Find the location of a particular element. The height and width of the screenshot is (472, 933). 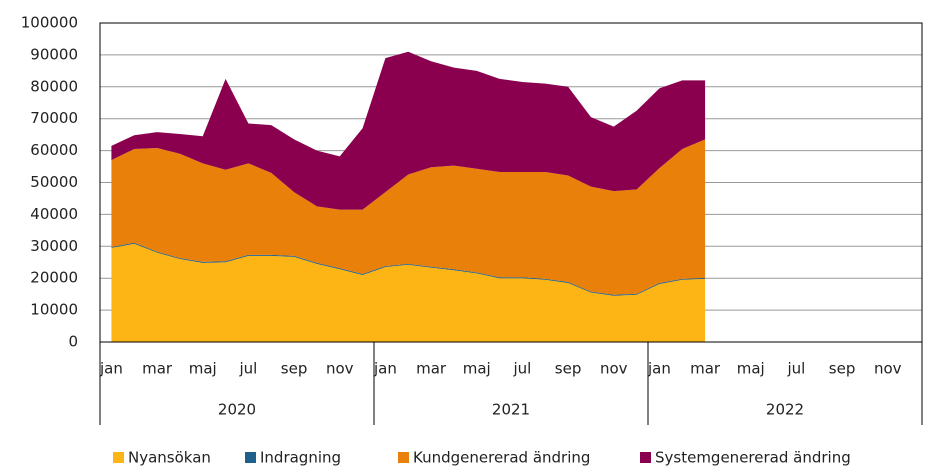

y-tick-label: 80000 is located at coordinates (54, 86).